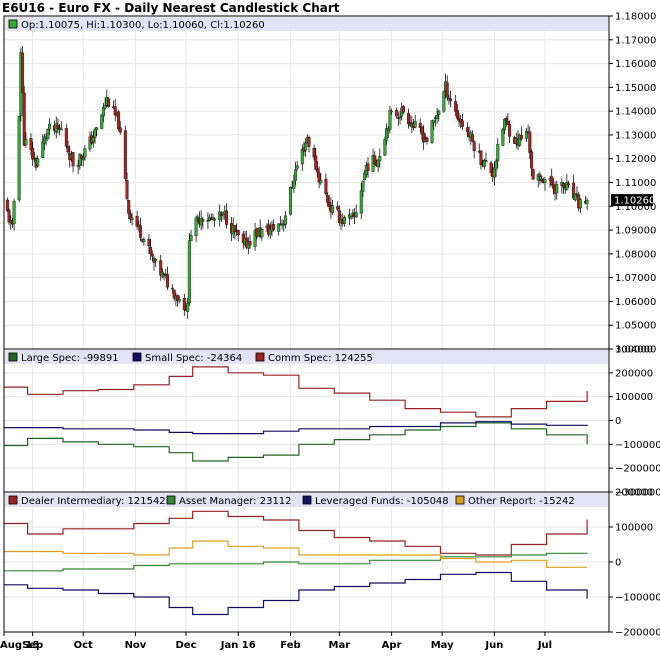 This screenshot has height=669, width=660. I want to click on x-tick-label: Nov, so click(136, 645).